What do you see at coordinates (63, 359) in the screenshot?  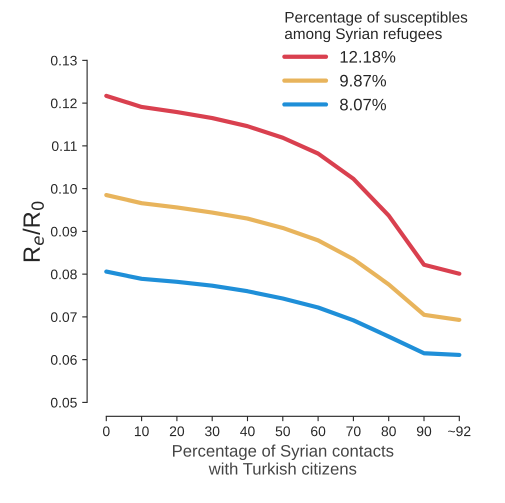 I see `y-tick-label: 0.06` at bounding box center [63, 359].